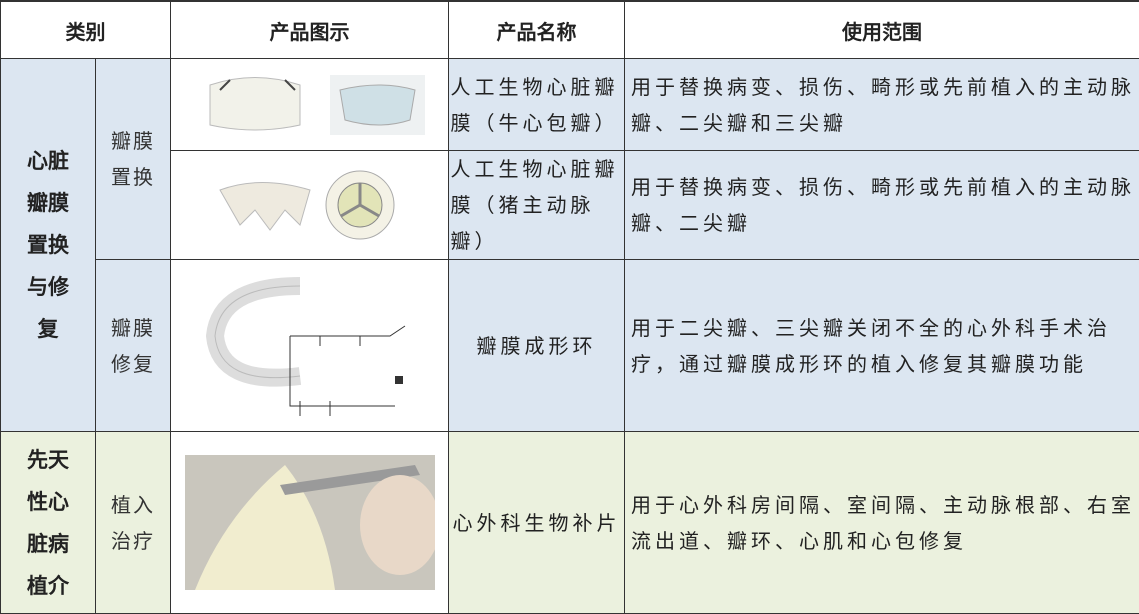 The width and height of the screenshot is (1139, 614). I want to click on header-row: 类别 产品图示 产品名称 使用范围, so click(570, 30).